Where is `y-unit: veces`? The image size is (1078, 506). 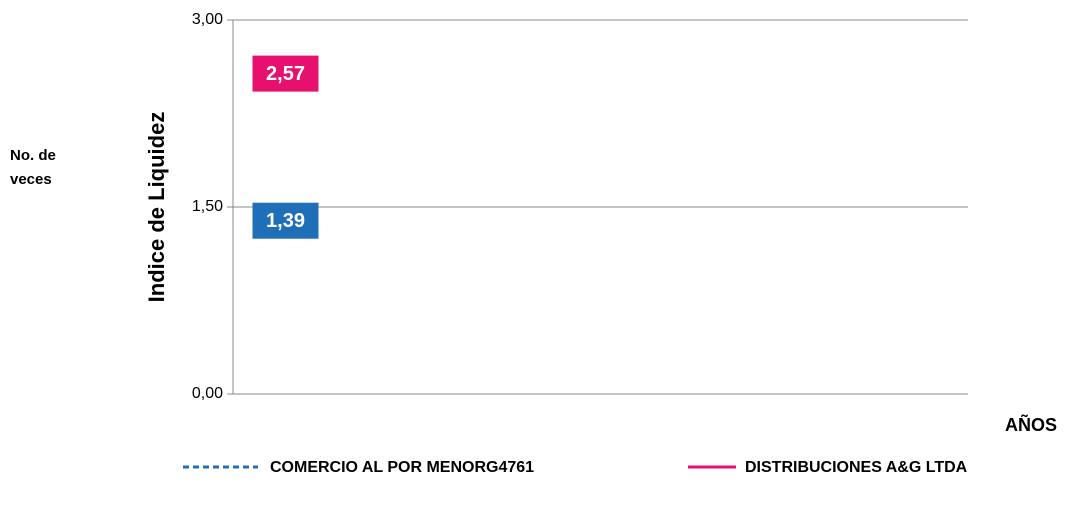
y-unit: veces is located at coordinates (31, 179).